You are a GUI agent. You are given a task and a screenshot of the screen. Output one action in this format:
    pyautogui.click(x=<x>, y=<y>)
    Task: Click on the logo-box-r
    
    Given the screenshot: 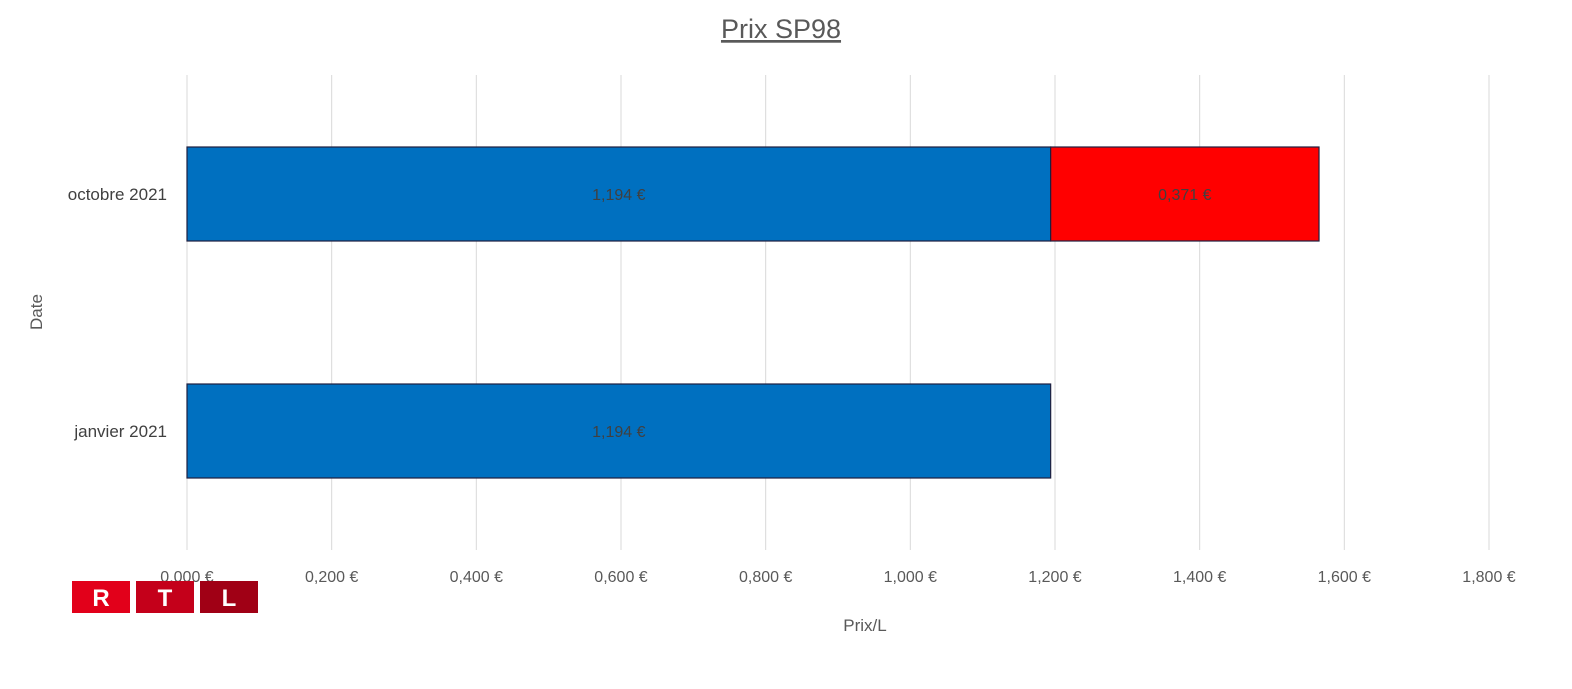 What is the action you would take?
    pyautogui.click(x=101, y=597)
    